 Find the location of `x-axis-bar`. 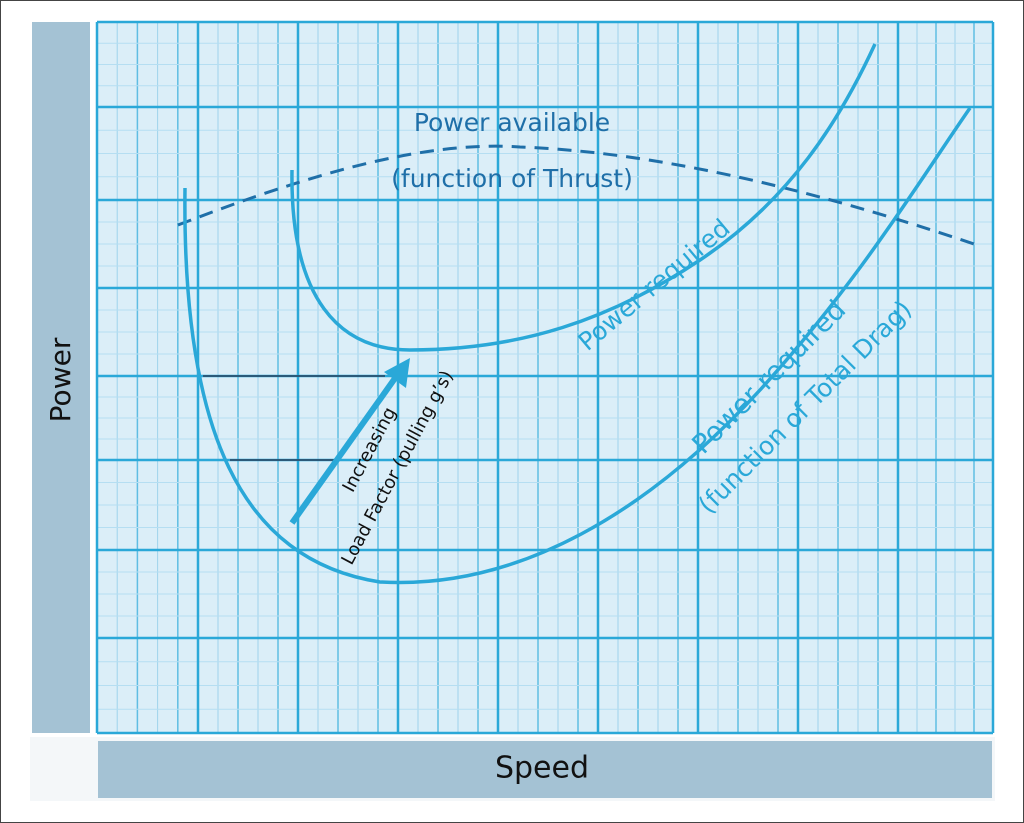

x-axis-bar is located at coordinates (545, 769).